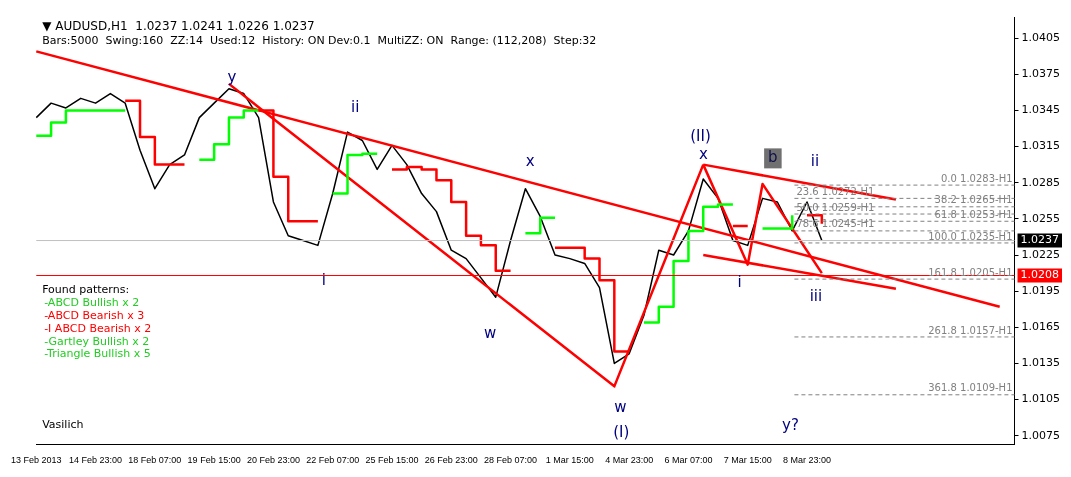 Image resolution: width=1071 pixels, height=477 pixels. I want to click on ref-line-label: 61.8 1.0253-H1, so click(973, 214).